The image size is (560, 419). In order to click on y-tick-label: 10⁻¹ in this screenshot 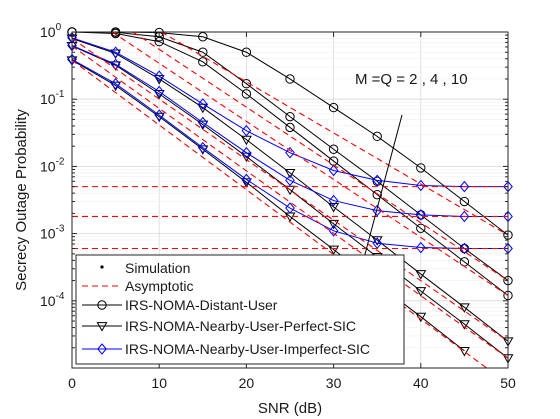, I will do `click(52, 98)`.